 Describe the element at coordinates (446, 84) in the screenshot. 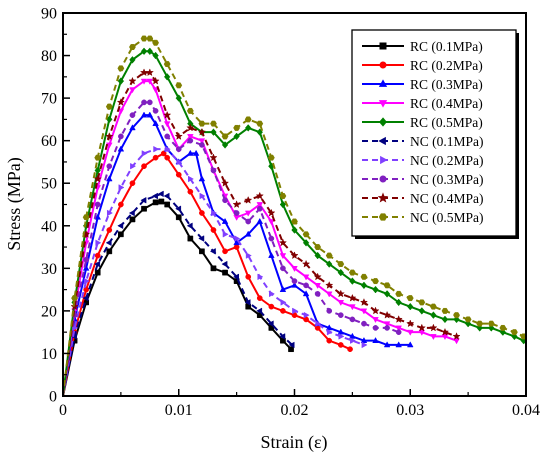

I see `legend-label: RC (0.3MPa)` at that location.